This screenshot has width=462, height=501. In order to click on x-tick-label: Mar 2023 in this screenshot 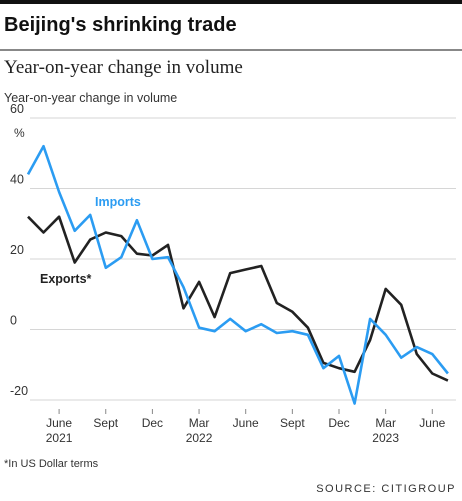, I will do `click(385, 430)`.